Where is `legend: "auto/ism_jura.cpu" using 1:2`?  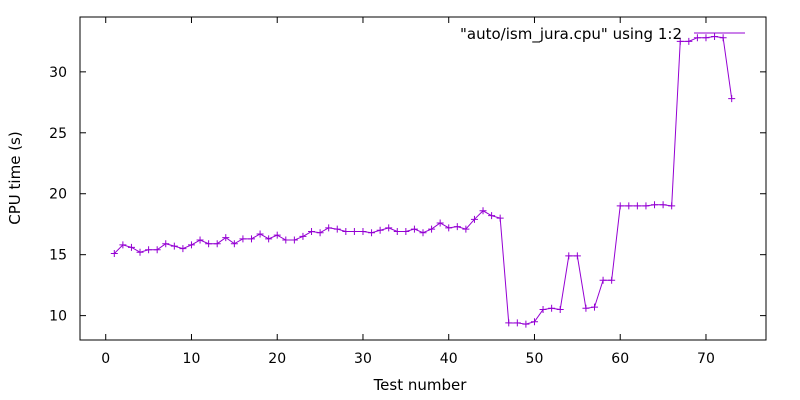 legend: "auto/ism_jura.cpu" using 1:2 is located at coordinates (602, 34).